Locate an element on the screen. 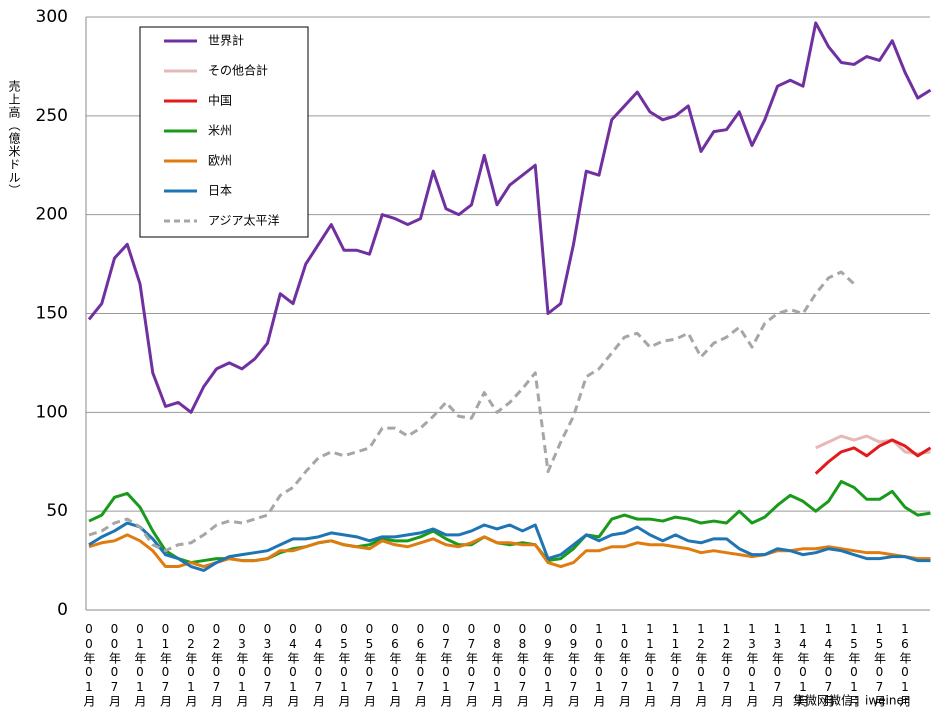 The image size is (938, 716). x-tick-label: 06年01月 is located at coordinates (395, 665).